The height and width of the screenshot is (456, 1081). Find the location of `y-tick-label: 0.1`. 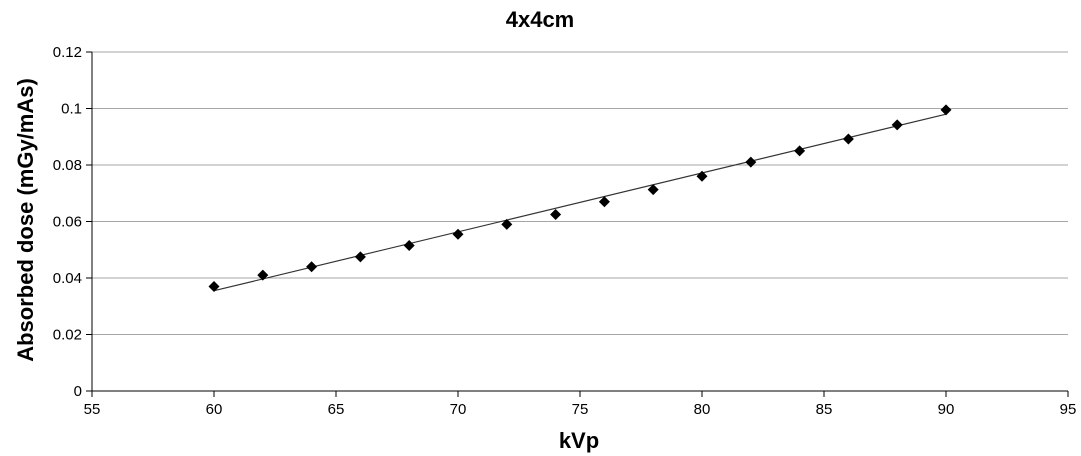

y-tick-label: 0.1 is located at coordinates (71, 109).